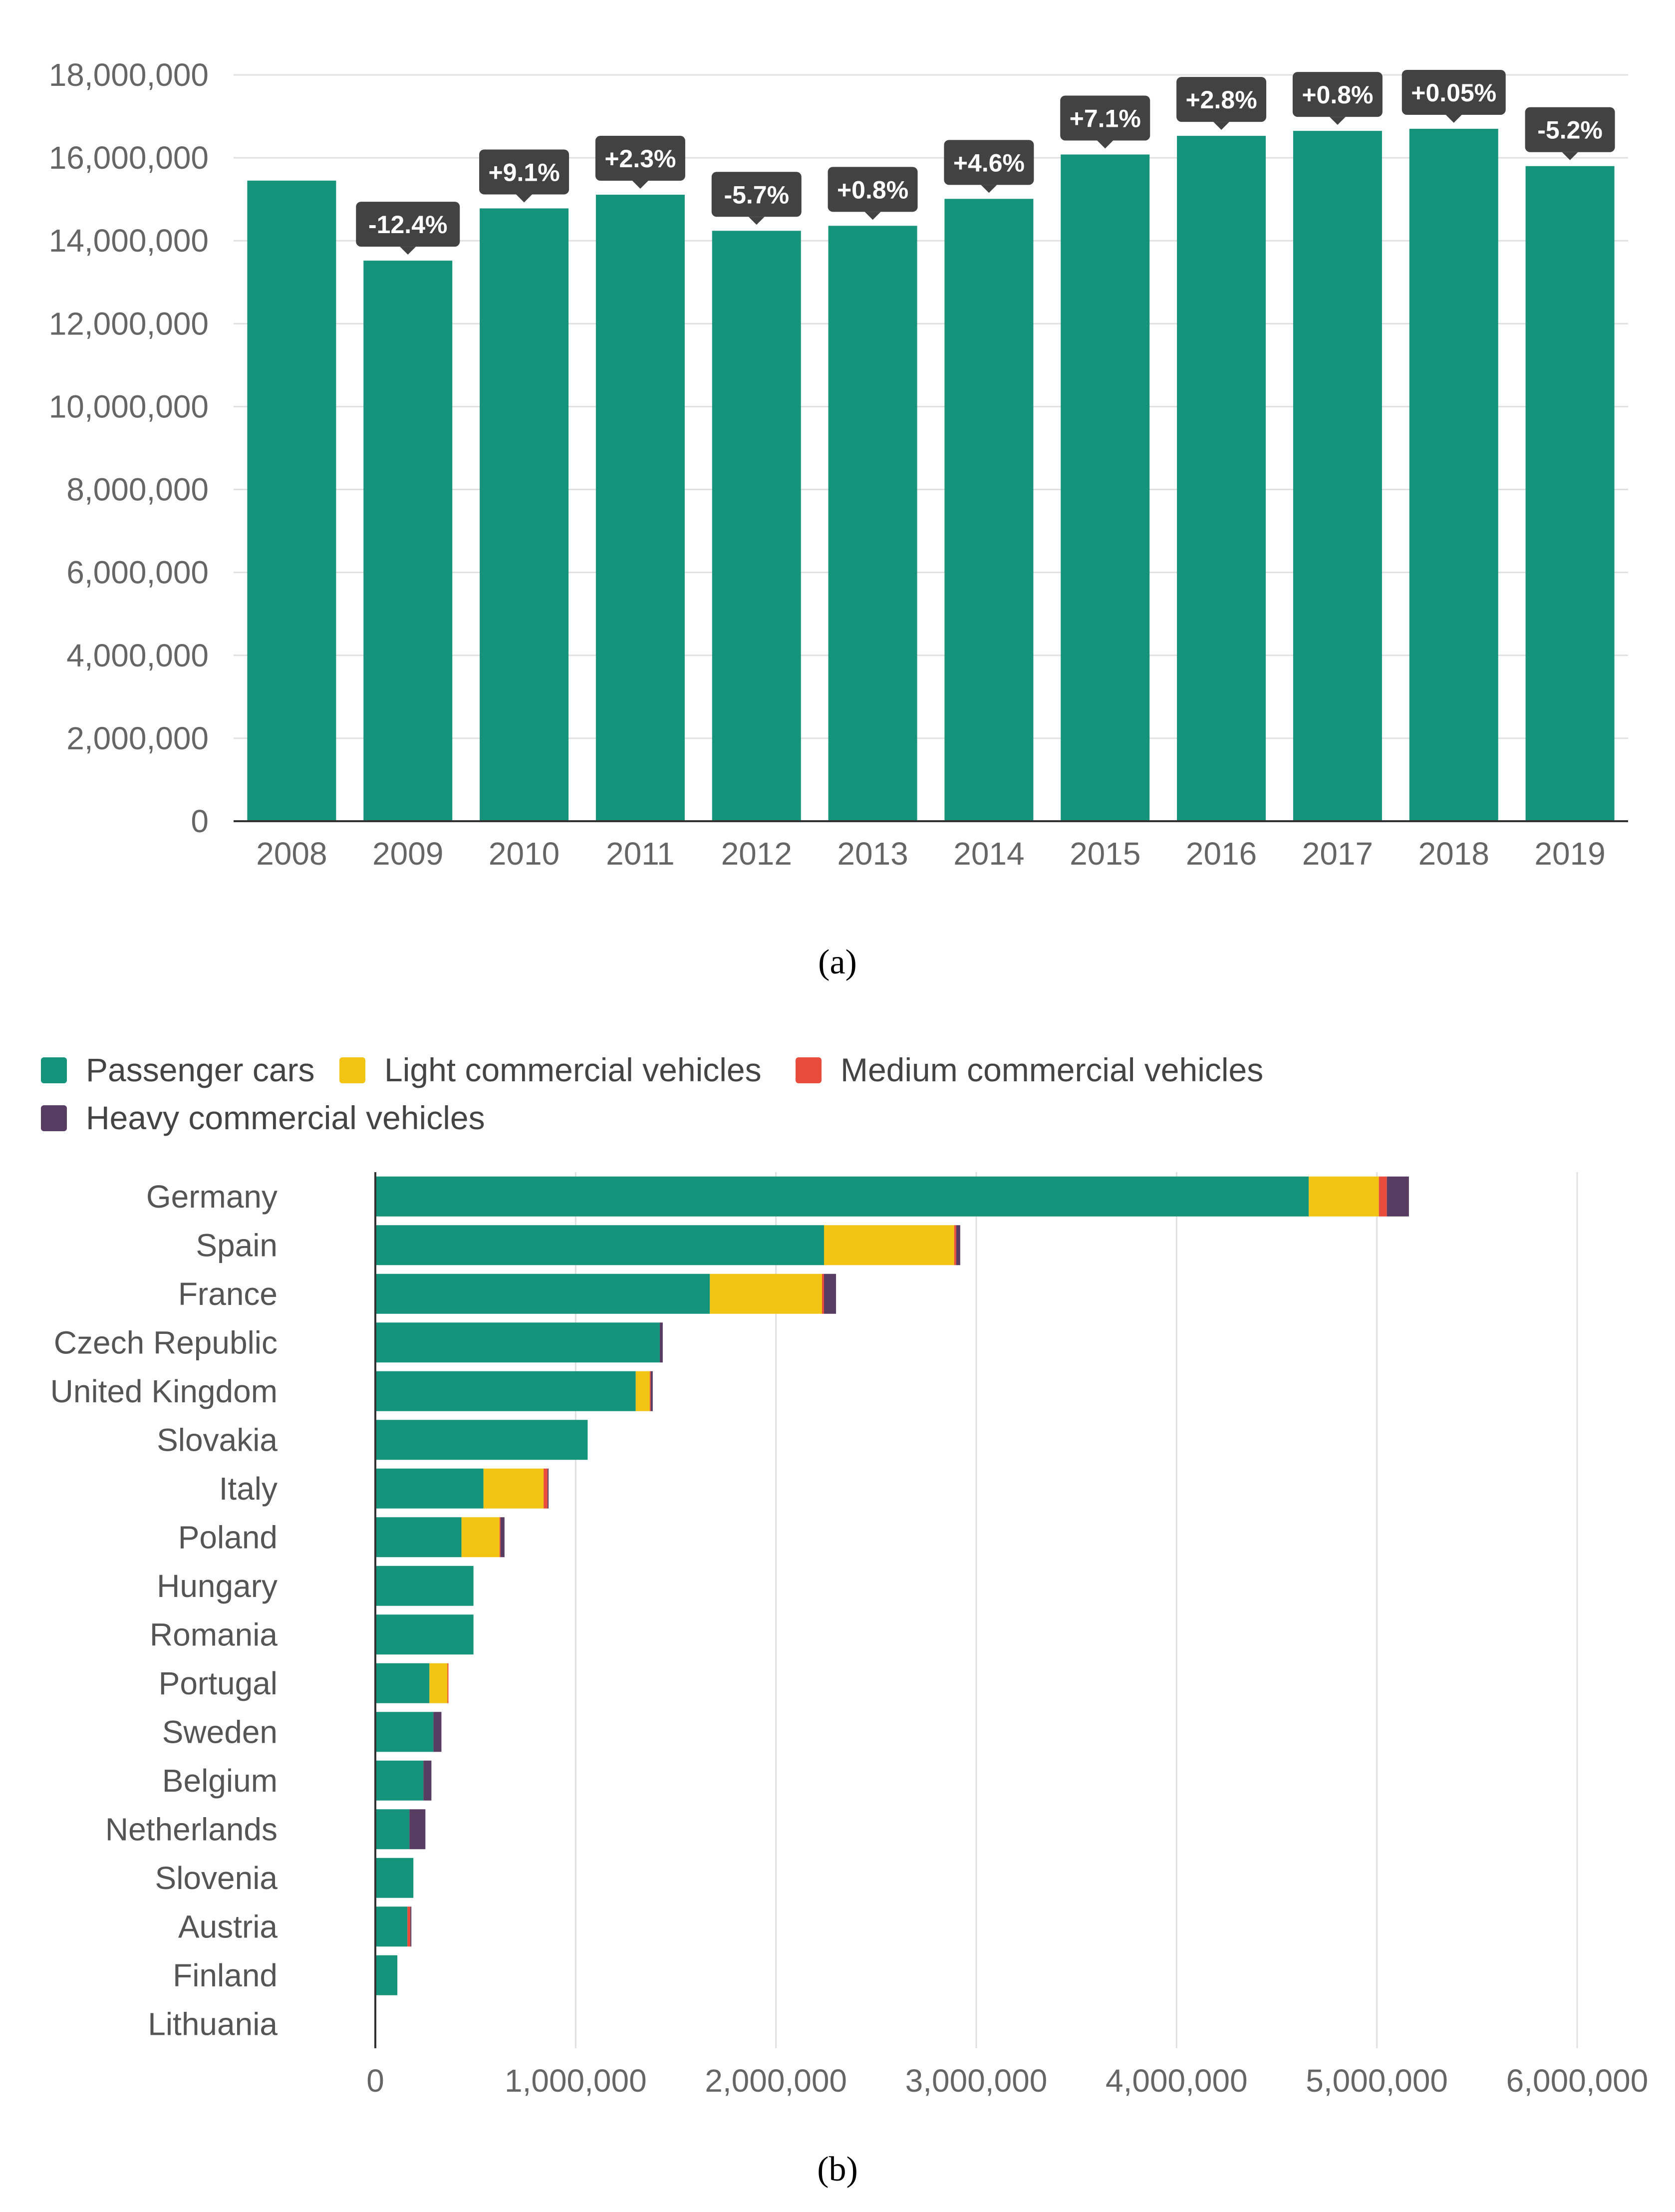 This screenshot has height=2212, width=1675. I want to click on chart-a-change-badge: +0.8%, so click(1337, 98).